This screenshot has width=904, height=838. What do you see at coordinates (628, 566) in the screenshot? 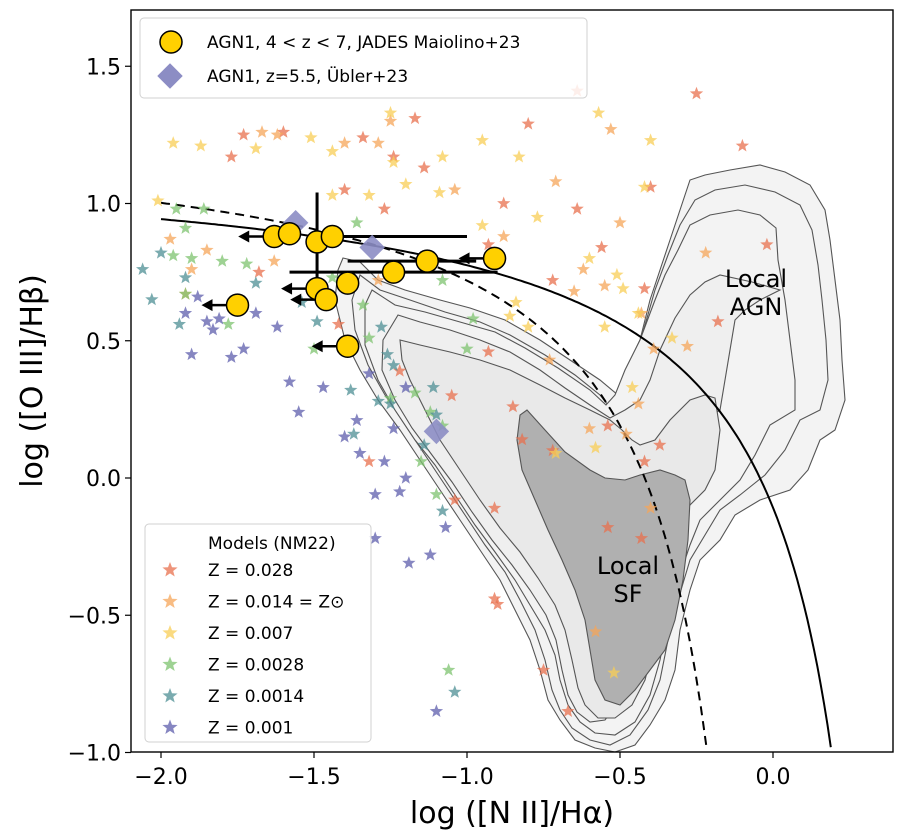
I see `region-label-local-sf-line1: Local` at bounding box center [628, 566].